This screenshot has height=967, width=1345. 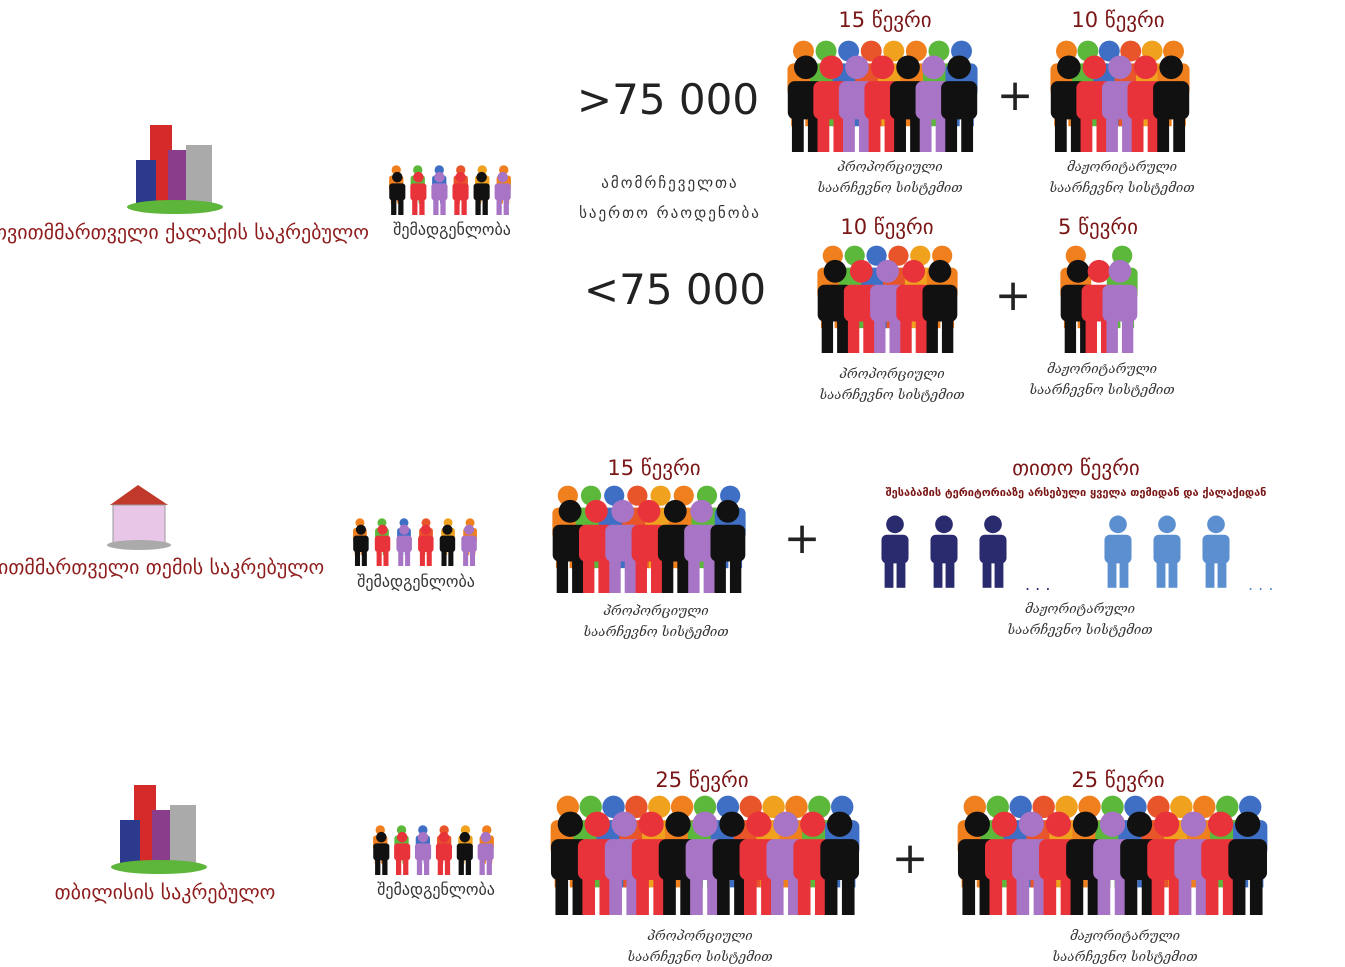 I want to click on city-title: თვითმმართველი ქალაქის საკრებულო, so click(x=184, y=232).